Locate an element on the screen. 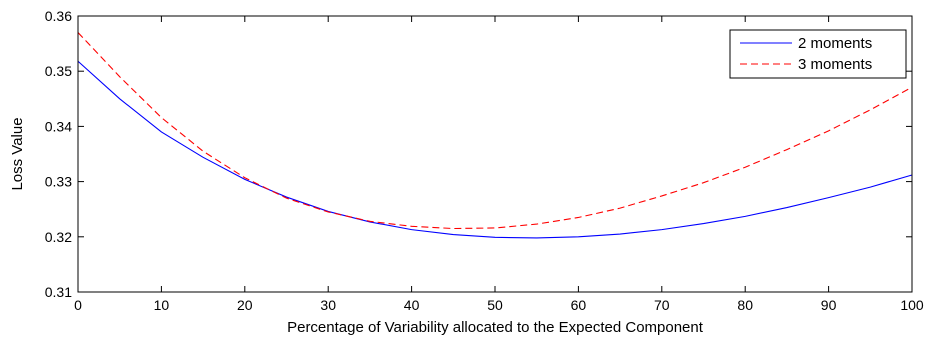  x-tick-label: 40 is located at coordinates (412, 305).